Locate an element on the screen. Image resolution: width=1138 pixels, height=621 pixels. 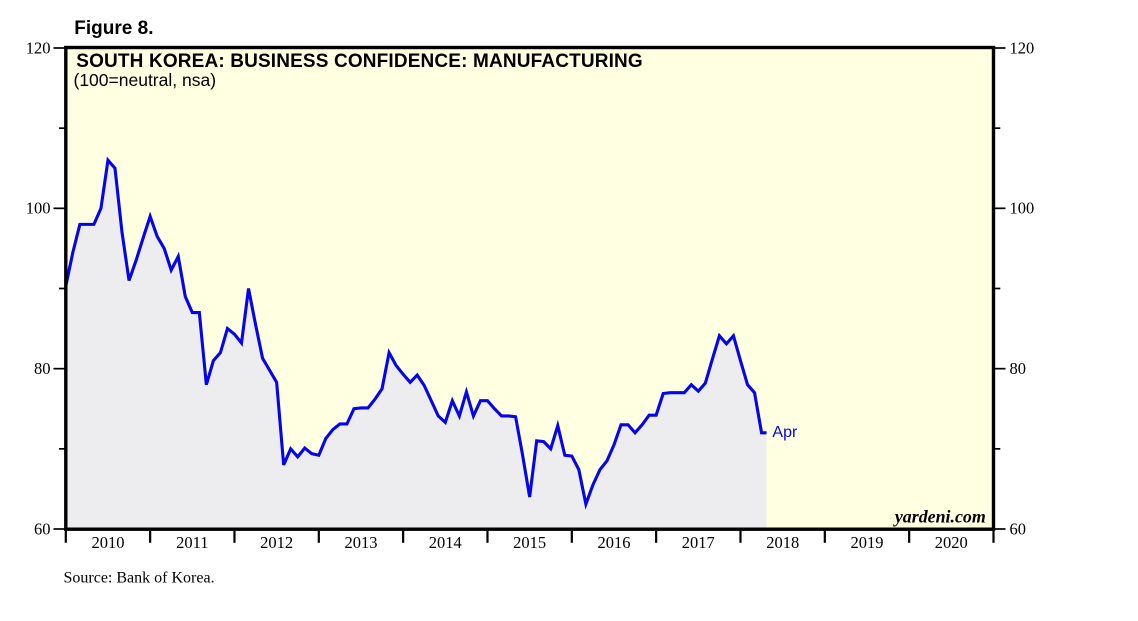
svg-text: 2013 is located at coordinates (361, 542).